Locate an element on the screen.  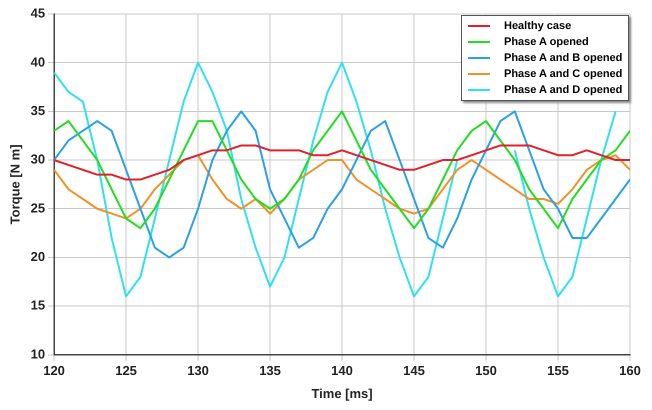
y-tick-label: 40 is located at coordinates (38, 62).